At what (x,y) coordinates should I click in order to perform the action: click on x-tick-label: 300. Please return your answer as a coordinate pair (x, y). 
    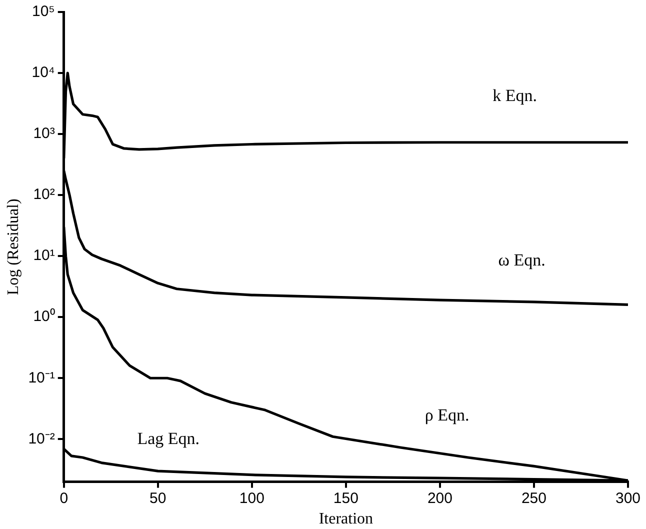
    Looking at the image, I should click on (628, 498).